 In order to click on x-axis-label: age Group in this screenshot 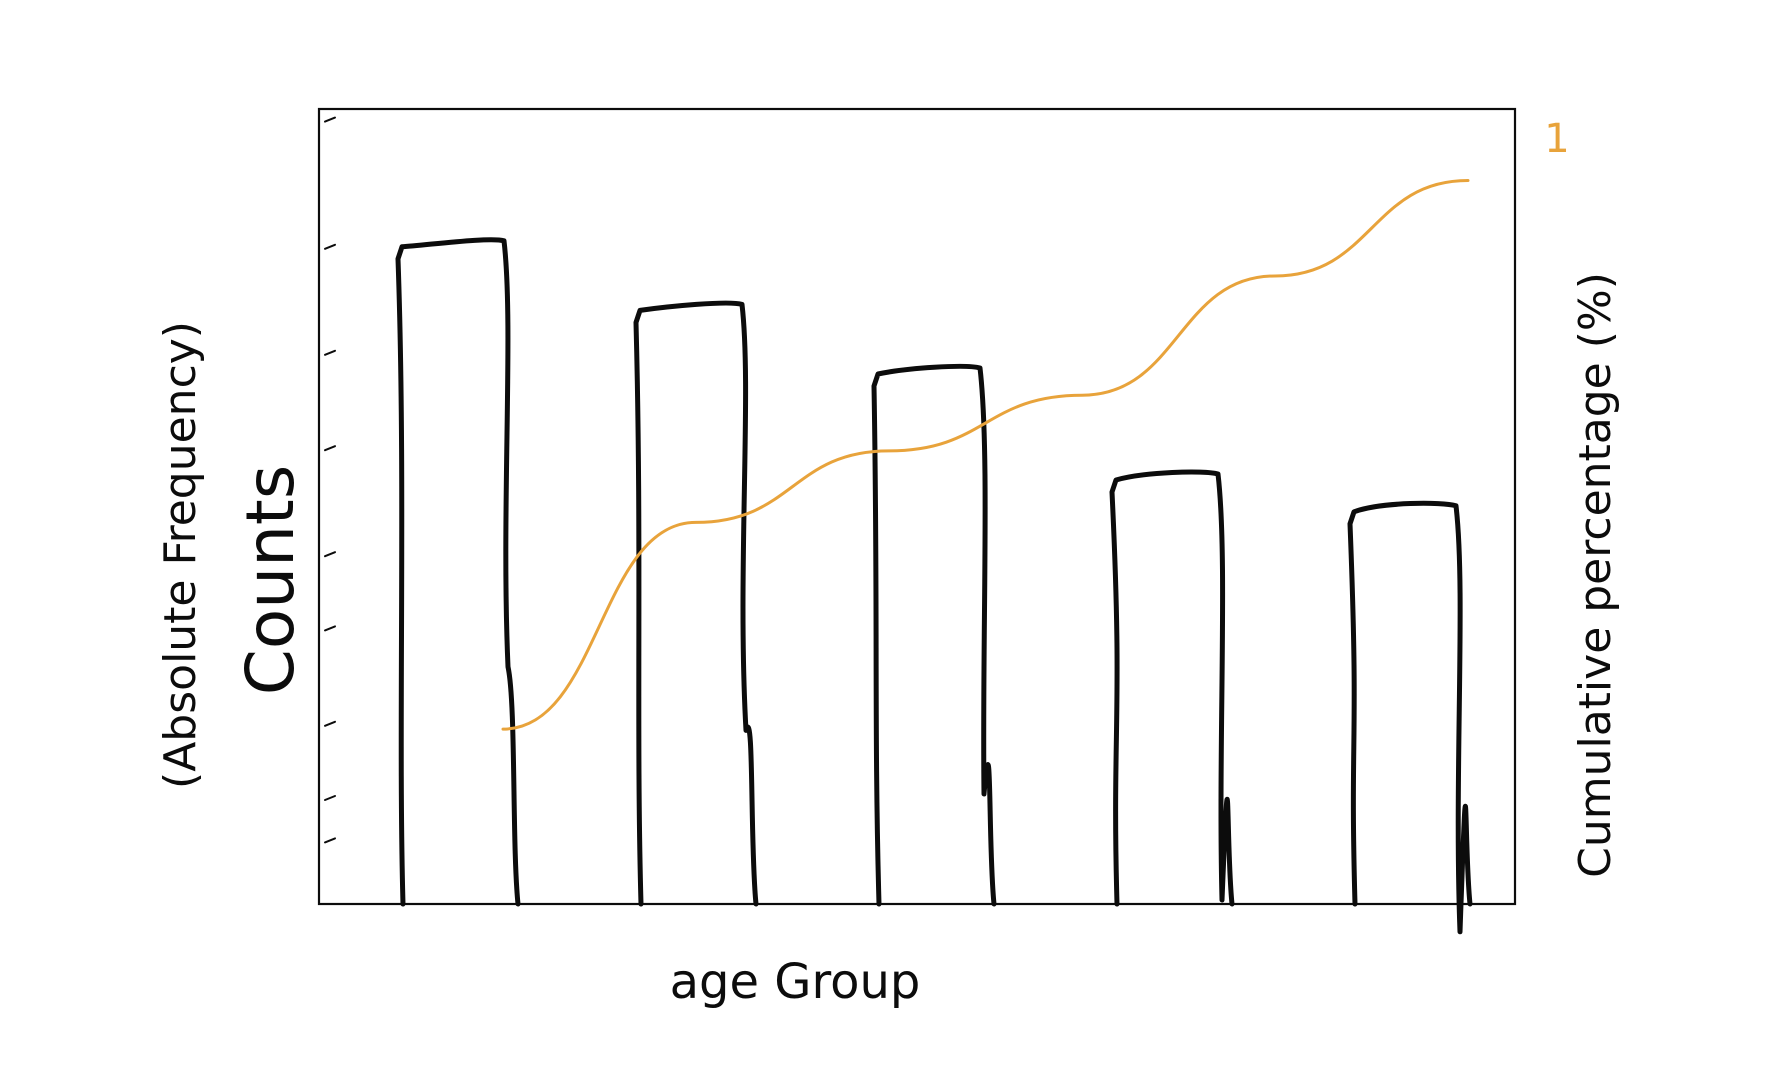, I will do `click(795, 982)`.